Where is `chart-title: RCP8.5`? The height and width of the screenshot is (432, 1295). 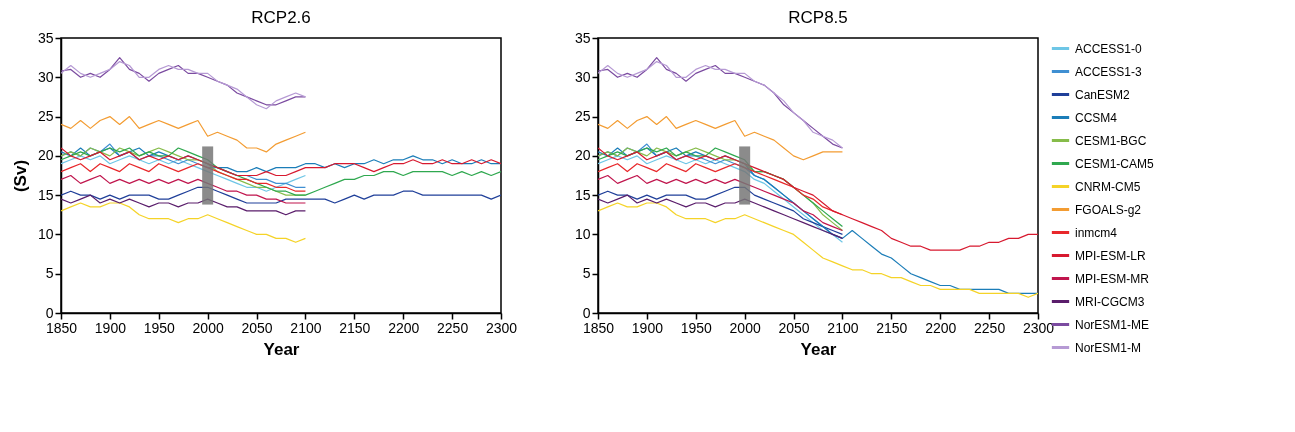 chart-title: RCP8.5 is located at coordinates (818, 17).